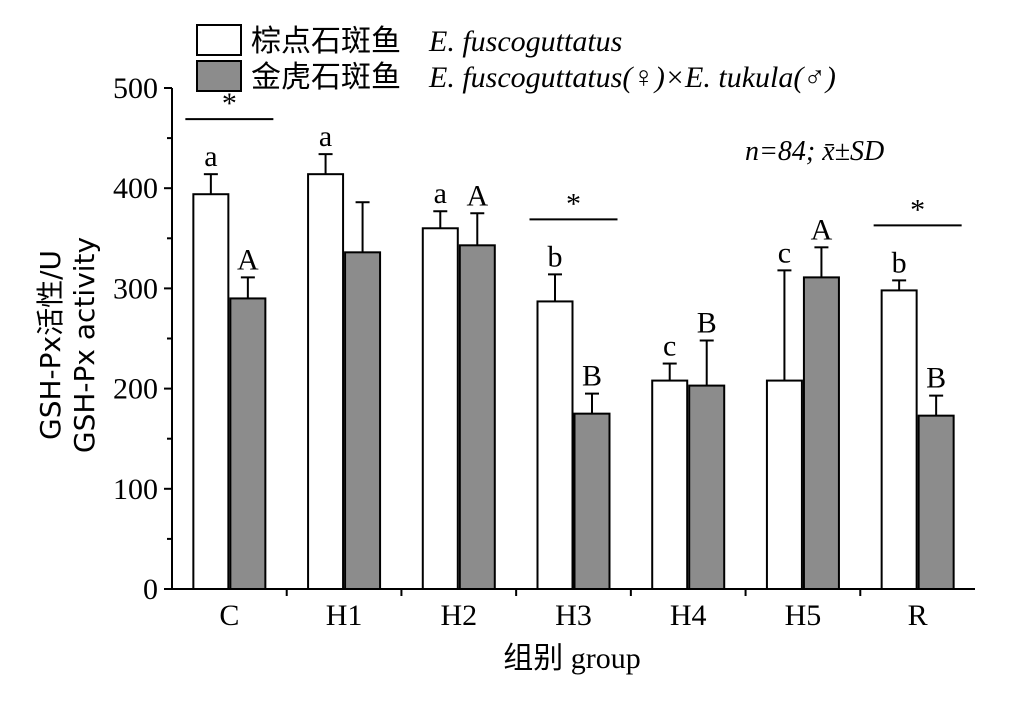 This screenshot has width=1015, height=701. What do you see at coordinates (326, 77) in the screenshot?
I see `legend-label-zh-series-2: 金虎石斑鱼` at bounding box center [326, 77].